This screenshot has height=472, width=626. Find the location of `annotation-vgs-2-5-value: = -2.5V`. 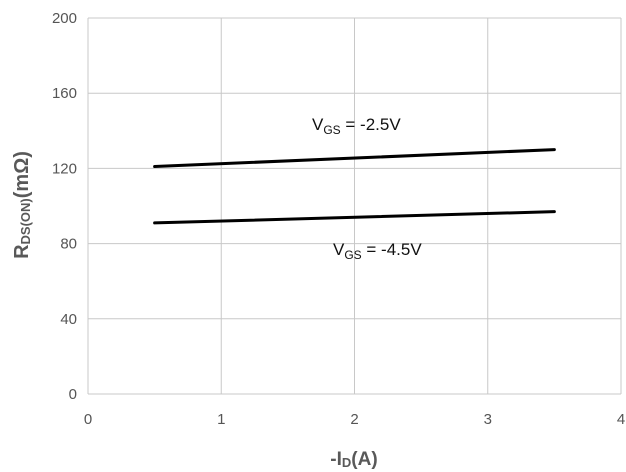

annotation-vgs-2-5-value: = -2.5V is located at coordinates (371, 124).